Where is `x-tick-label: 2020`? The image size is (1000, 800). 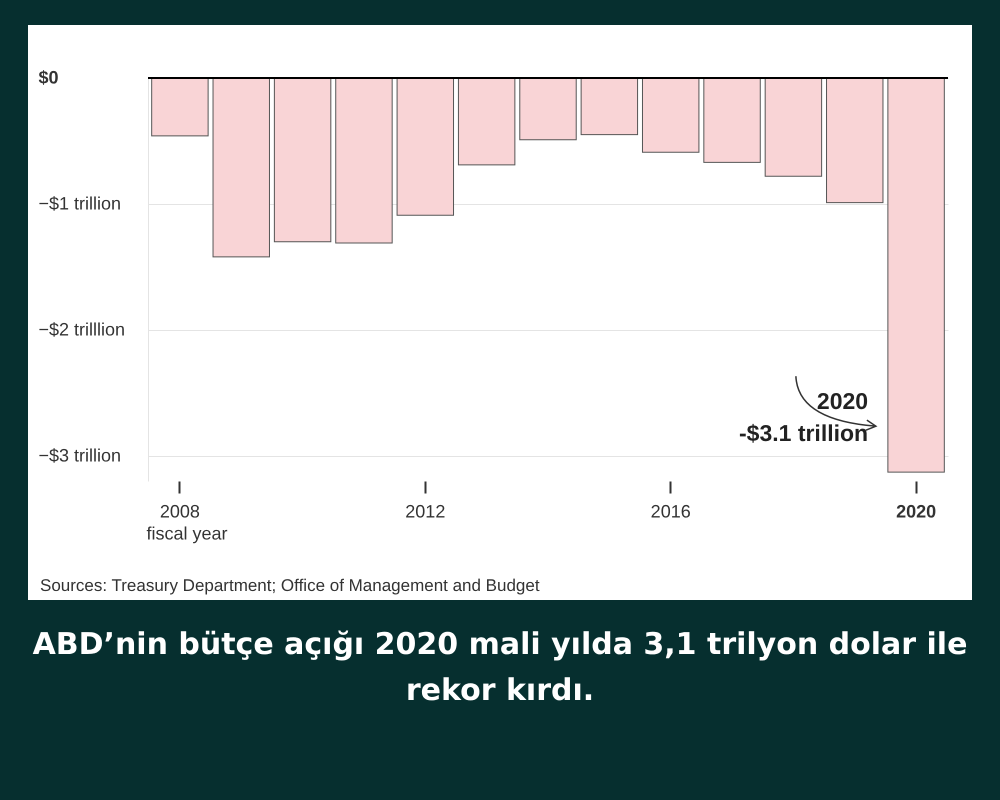 x-tick-label: 2020 is located at coordinates (916, 512).